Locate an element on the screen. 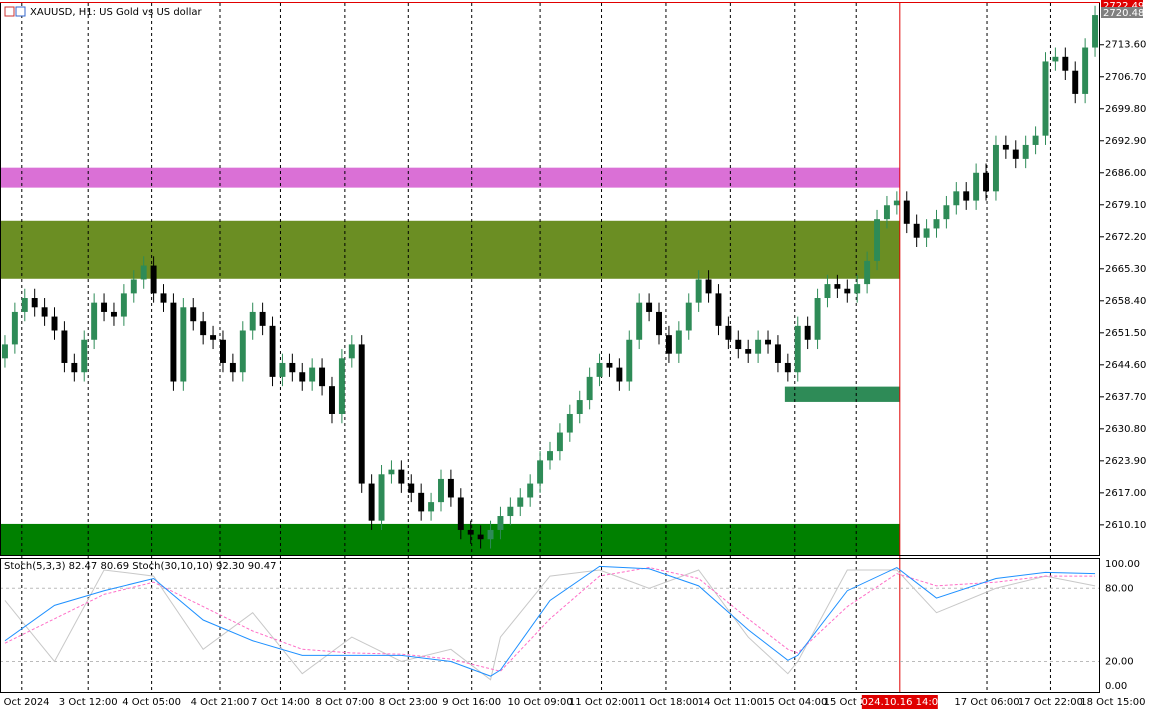  y-tick-label: 2699.80 is located at coordinates (1125, 109).